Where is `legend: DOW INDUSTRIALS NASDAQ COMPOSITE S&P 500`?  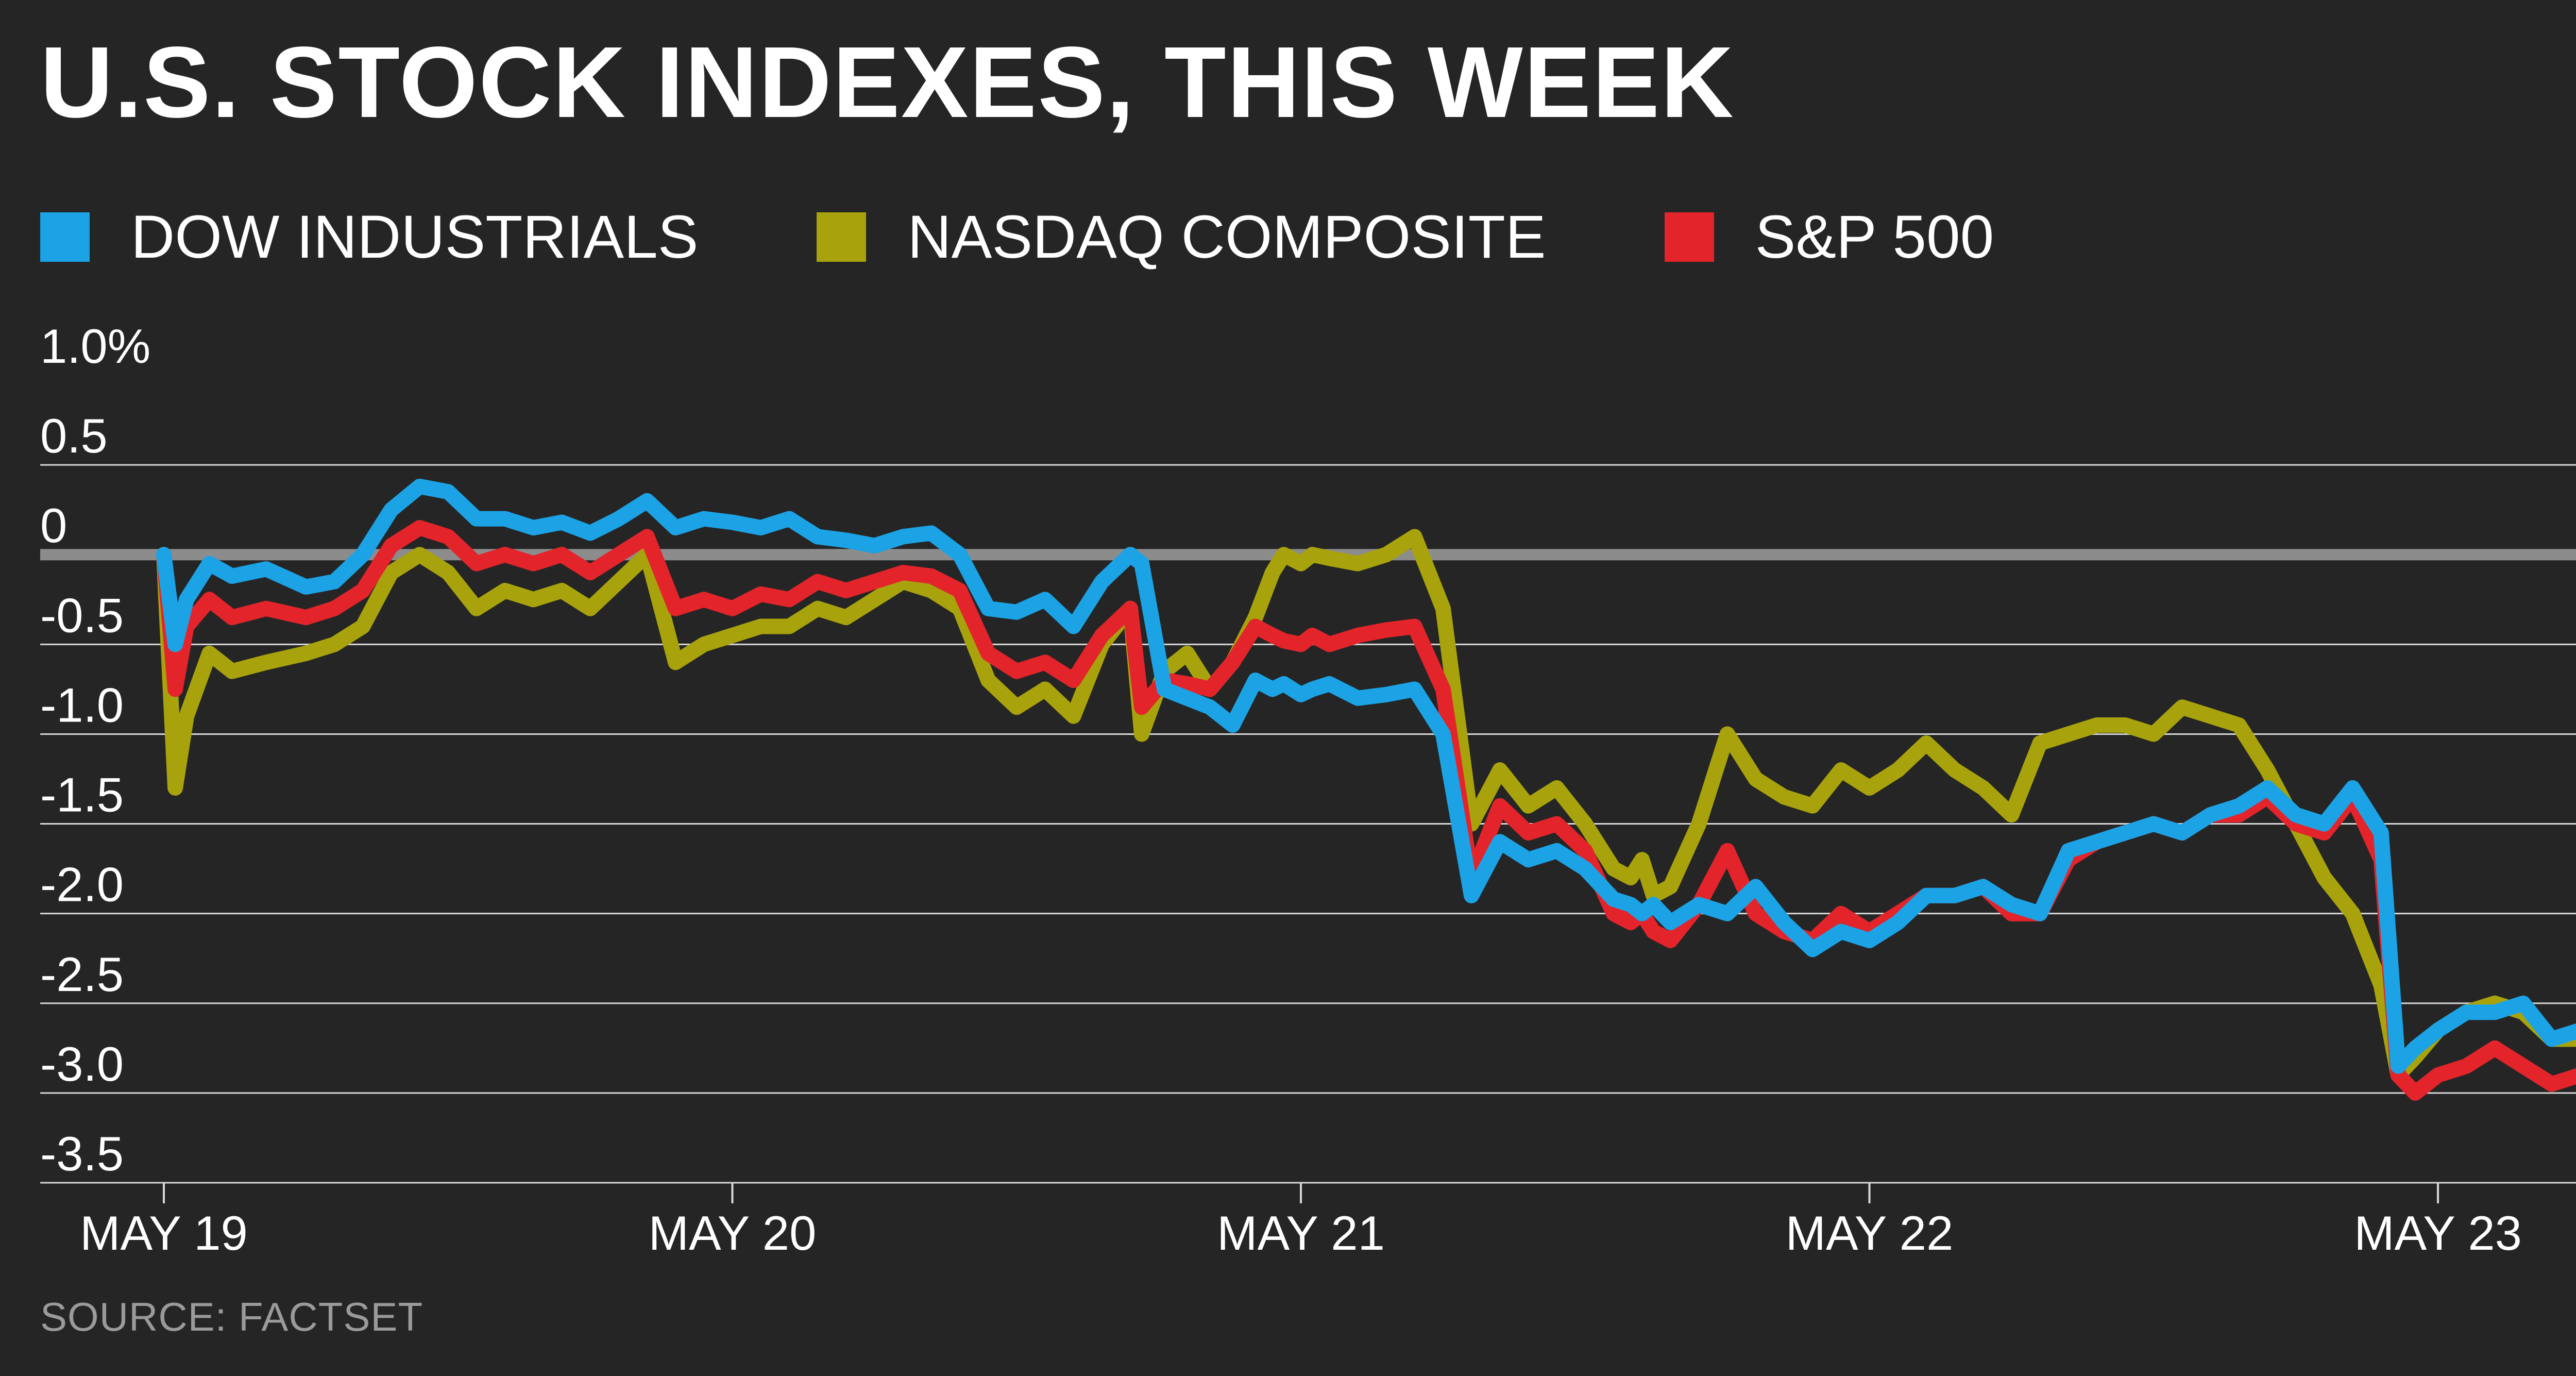
legend: DOW INDUSTRIALS NASDAQ COMPOSITE S&P 500 is located at coordinates (1076, 237).